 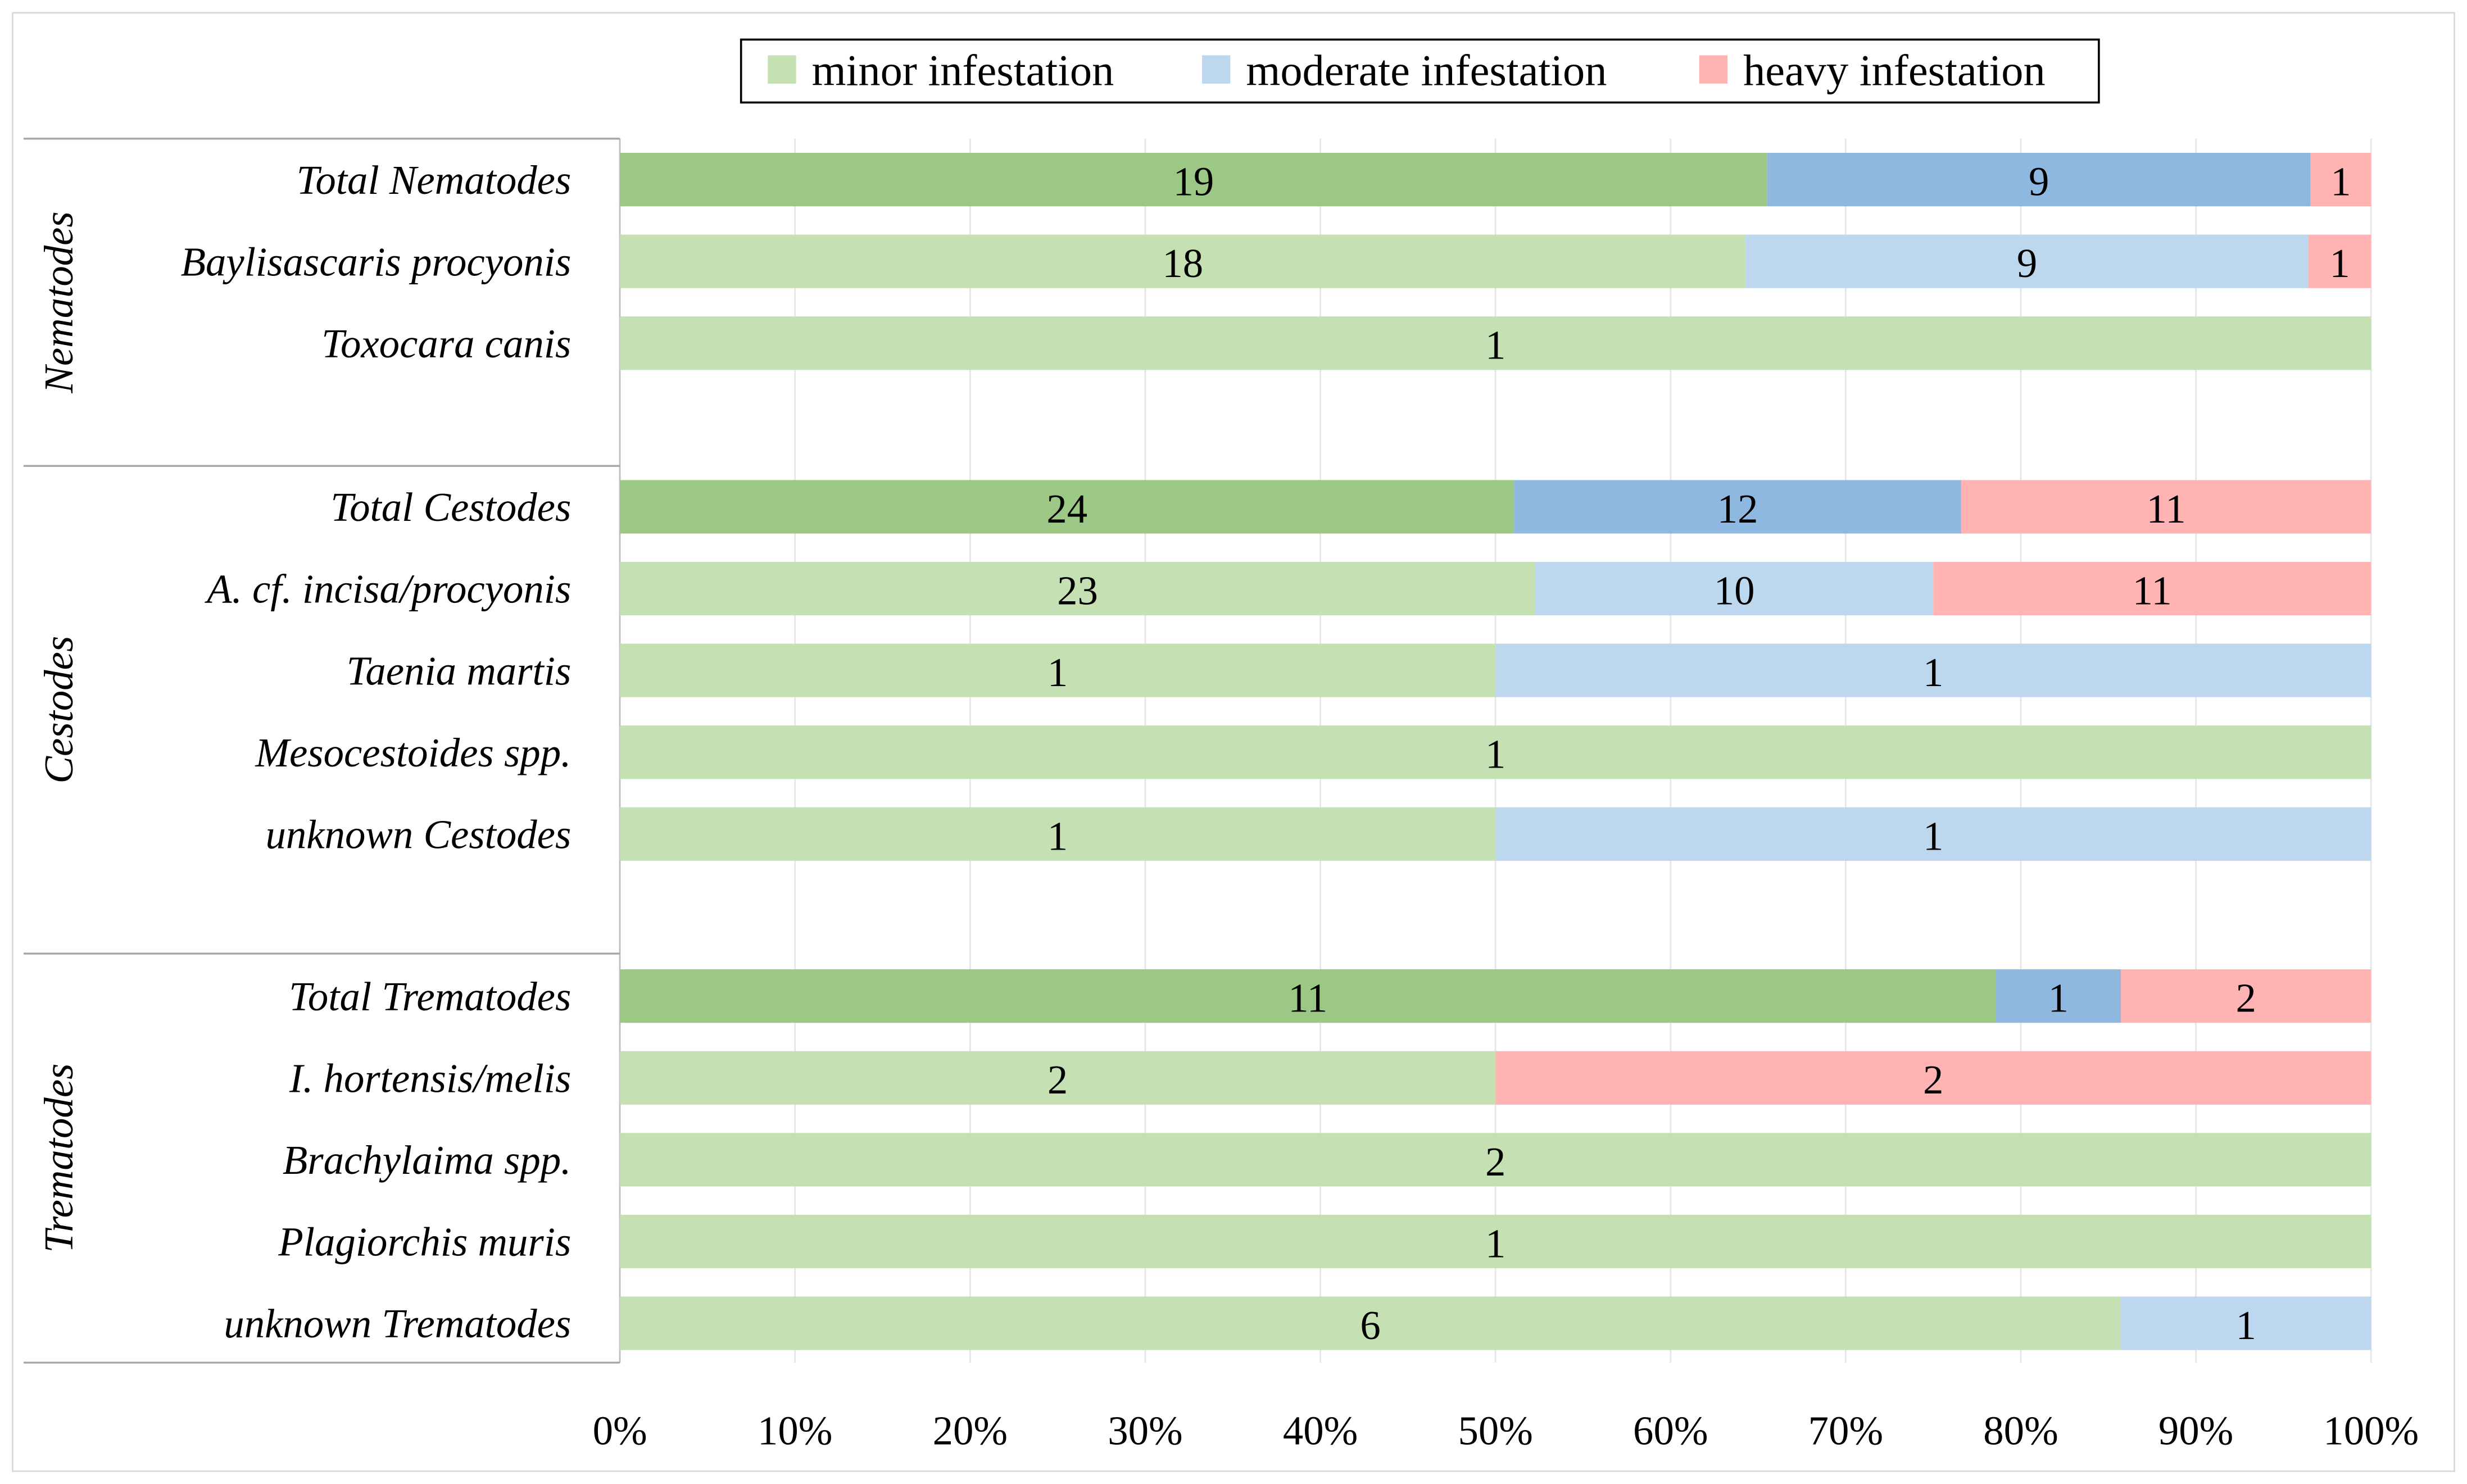 I want to click on group-label: Trematodes, so click(x=58, y=1158).